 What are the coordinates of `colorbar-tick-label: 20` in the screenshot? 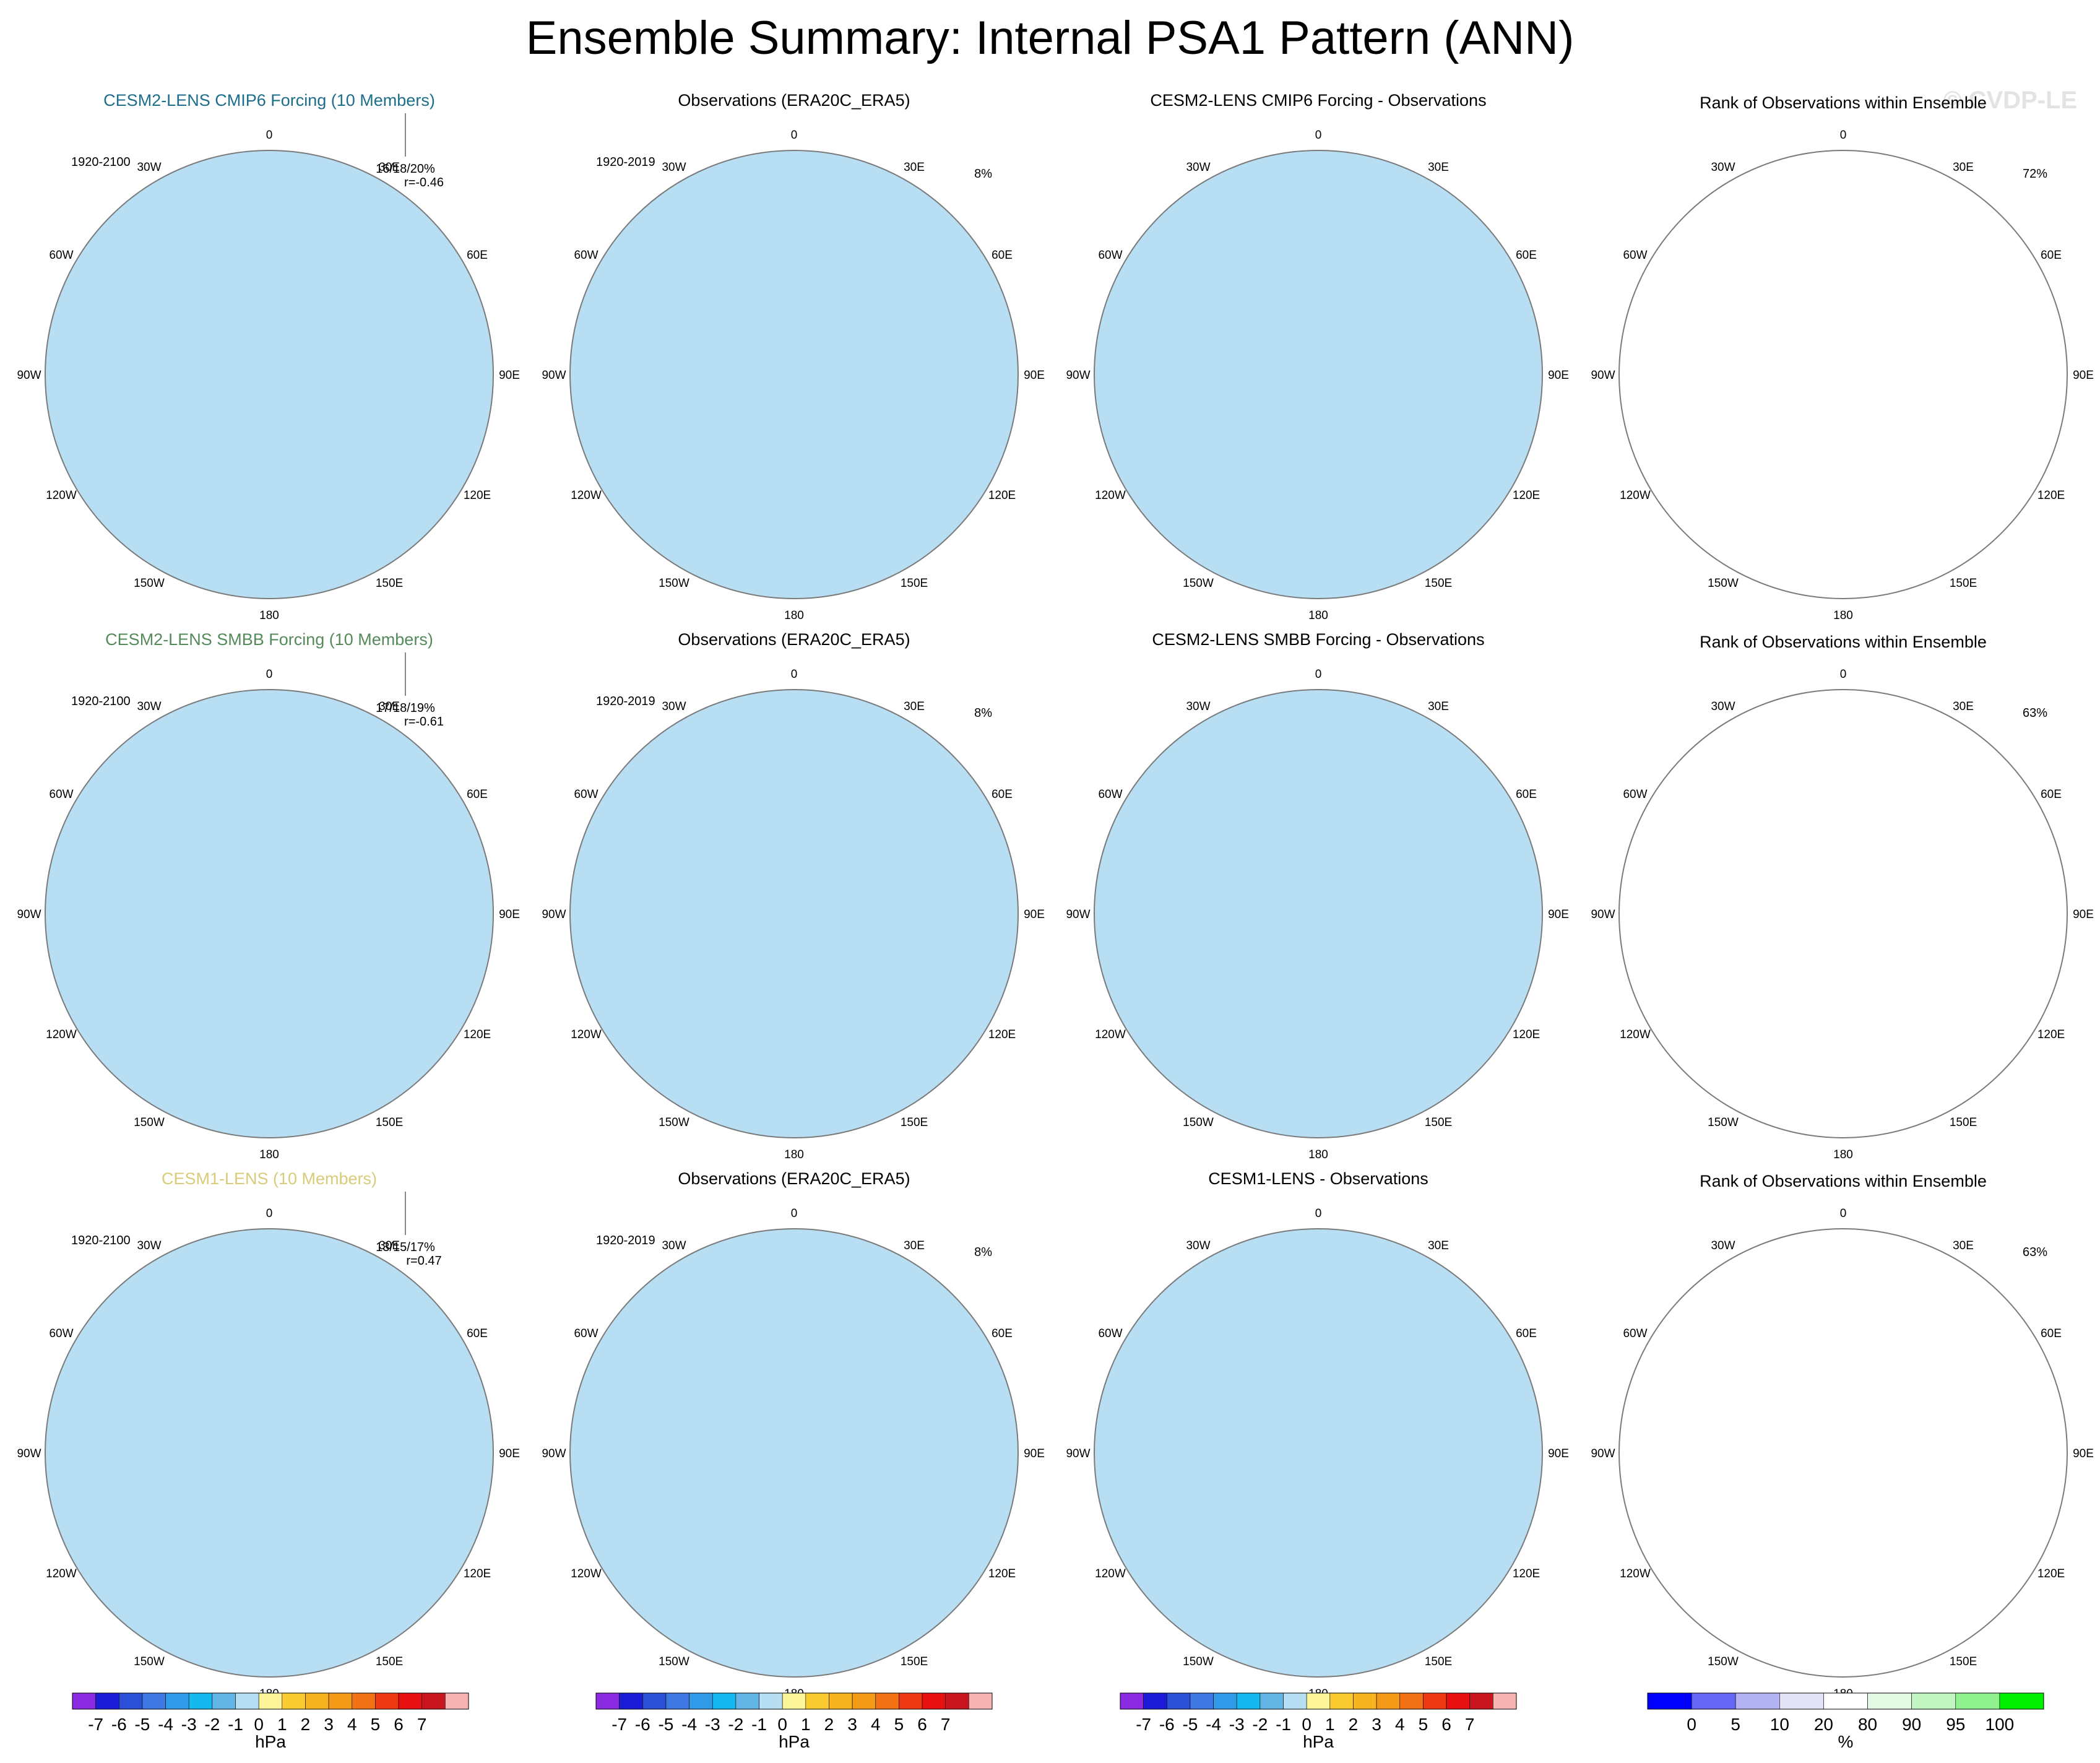 It's located at (1823, 1724).